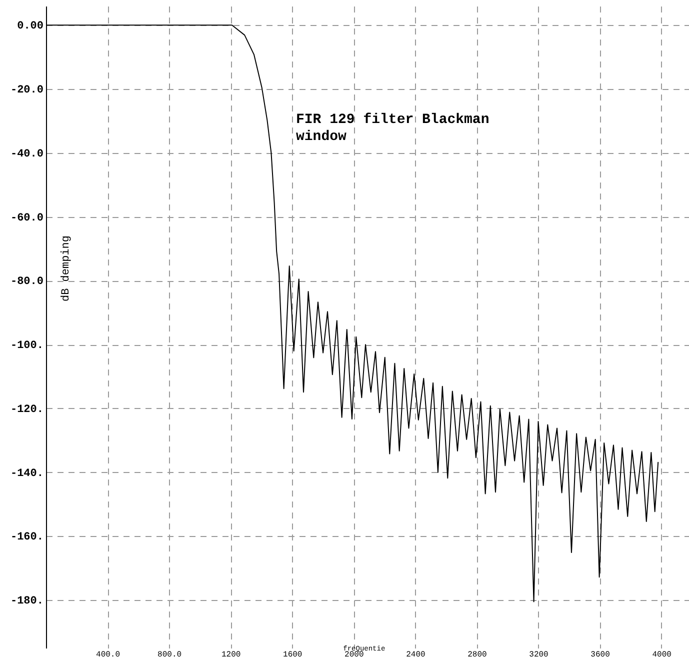 The width and height of the screenshot is (689, 667). I want to click on x-tick-label: 1600, so click(292, 655).